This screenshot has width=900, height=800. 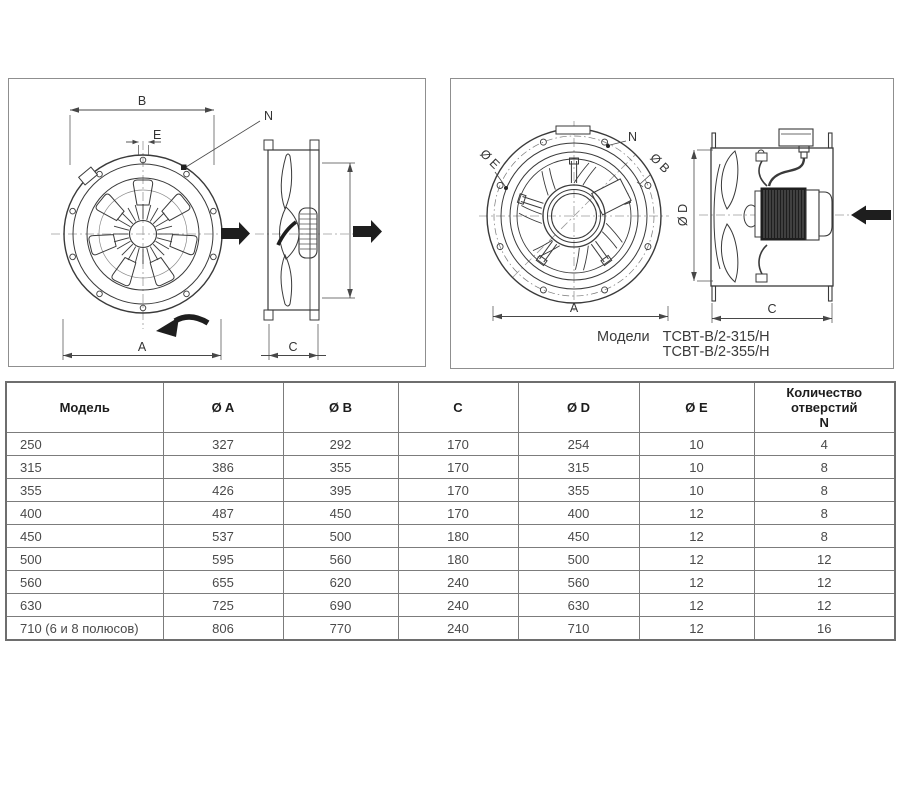 What do you see at coordinates (574, 214) in the screenshot?
I see `fan-front-view` at bounding box center [574, 214].